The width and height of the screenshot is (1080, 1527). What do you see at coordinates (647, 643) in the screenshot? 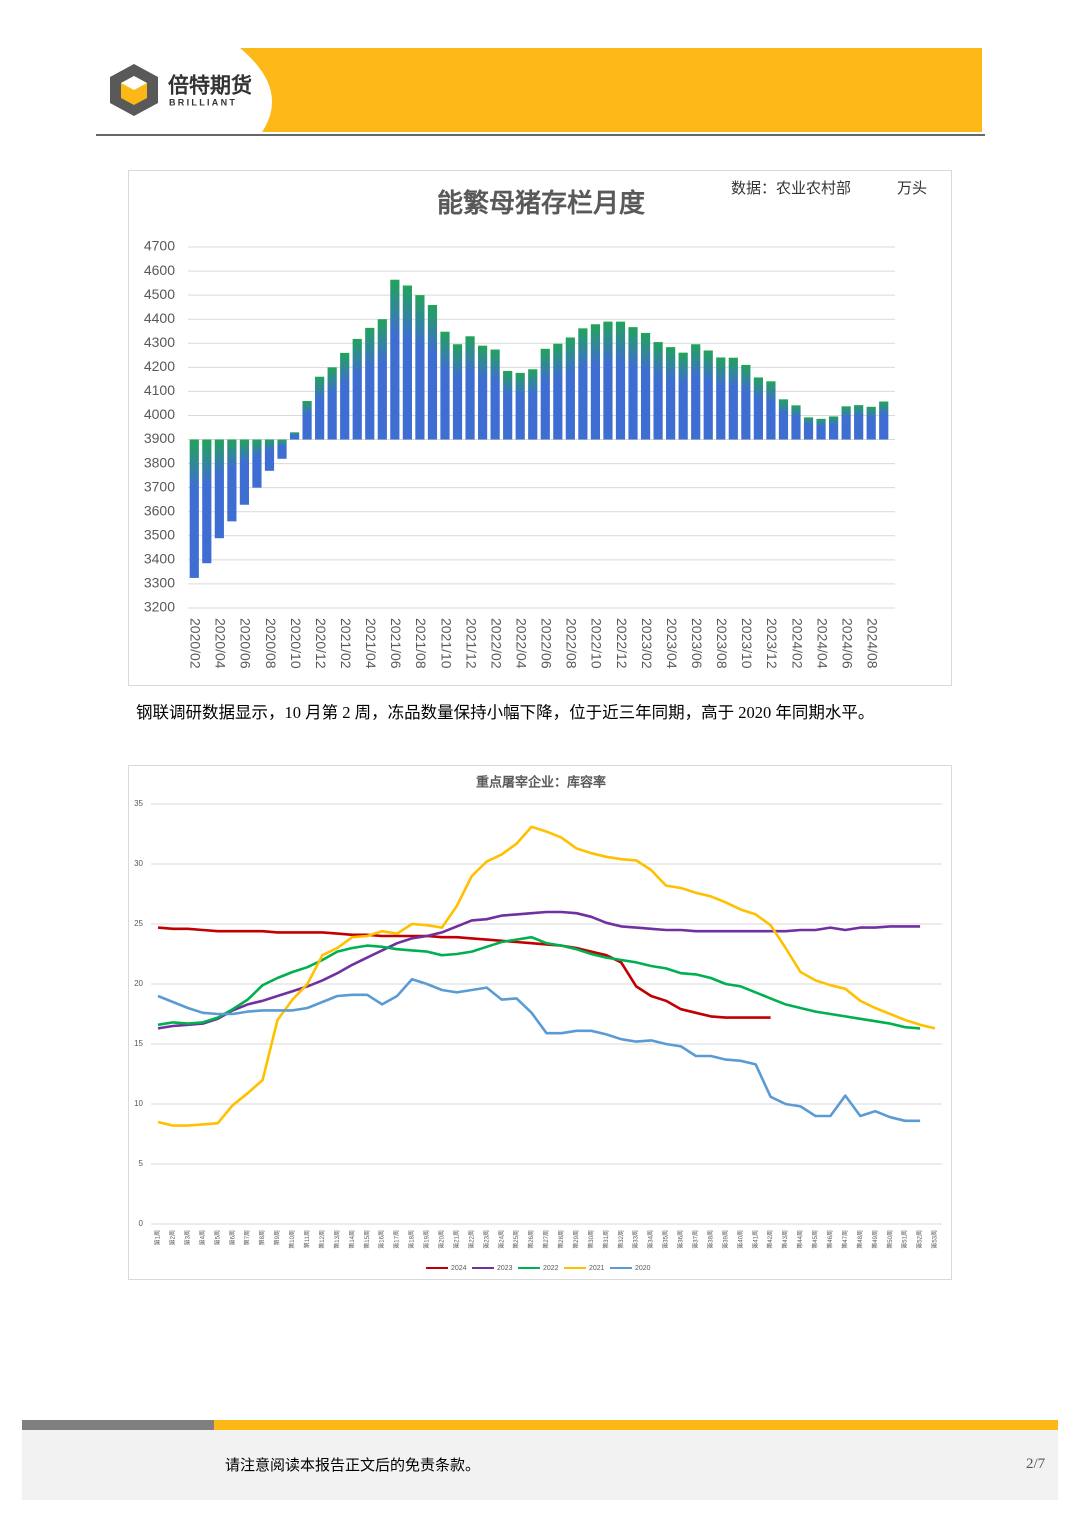
I see `x-tick-label: 2023/02` at bounding box center [647, 643].